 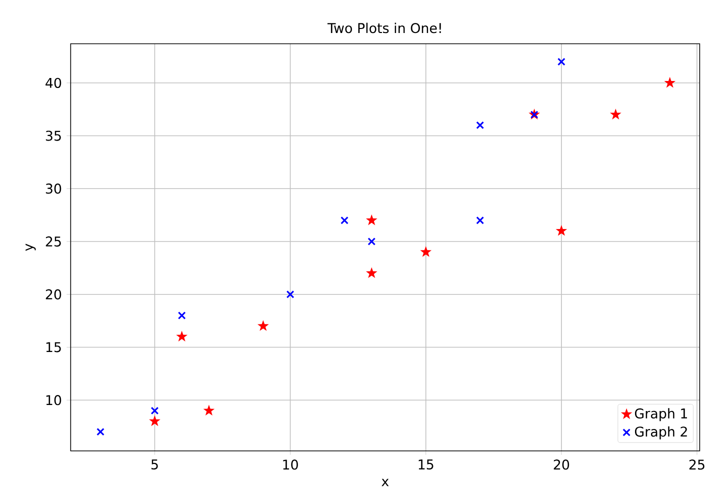 I want to click on y-tick-label: 15, so click(x=53, y=347).